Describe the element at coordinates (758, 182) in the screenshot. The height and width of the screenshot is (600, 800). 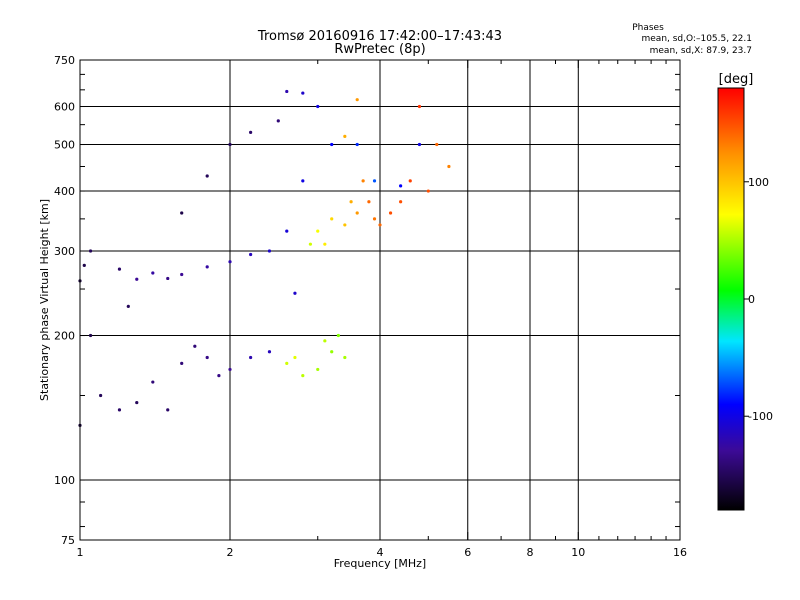
I see `colorbar-tick-label: 100` at that location.